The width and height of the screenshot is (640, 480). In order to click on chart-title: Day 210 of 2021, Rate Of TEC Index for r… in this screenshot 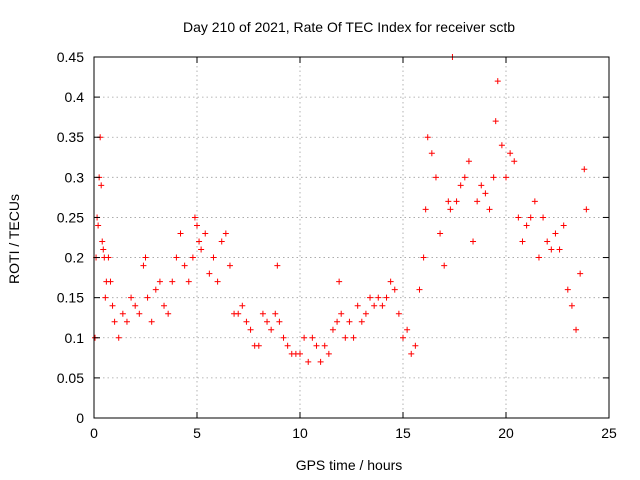, I will do `click(349, 27)`.